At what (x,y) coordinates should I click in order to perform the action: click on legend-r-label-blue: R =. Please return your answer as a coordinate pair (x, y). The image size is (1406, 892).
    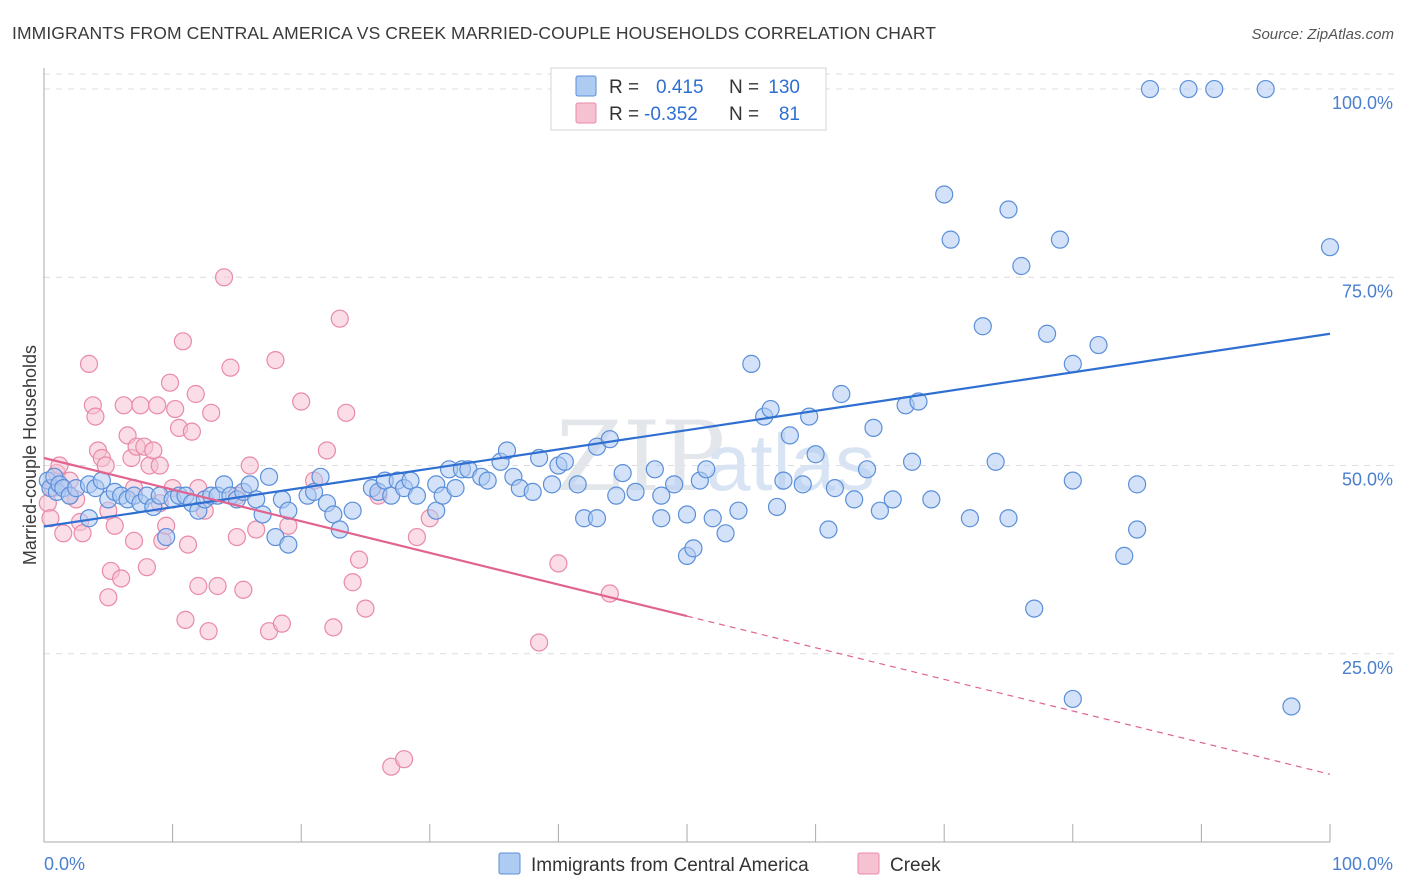
    Looking at the image, I should click on (624, 87).